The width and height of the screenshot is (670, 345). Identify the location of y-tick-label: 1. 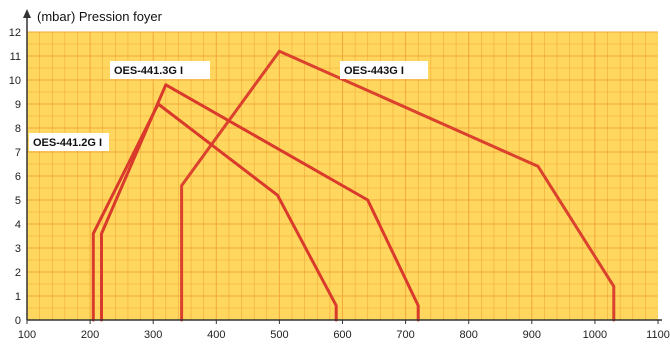
(18, 297).